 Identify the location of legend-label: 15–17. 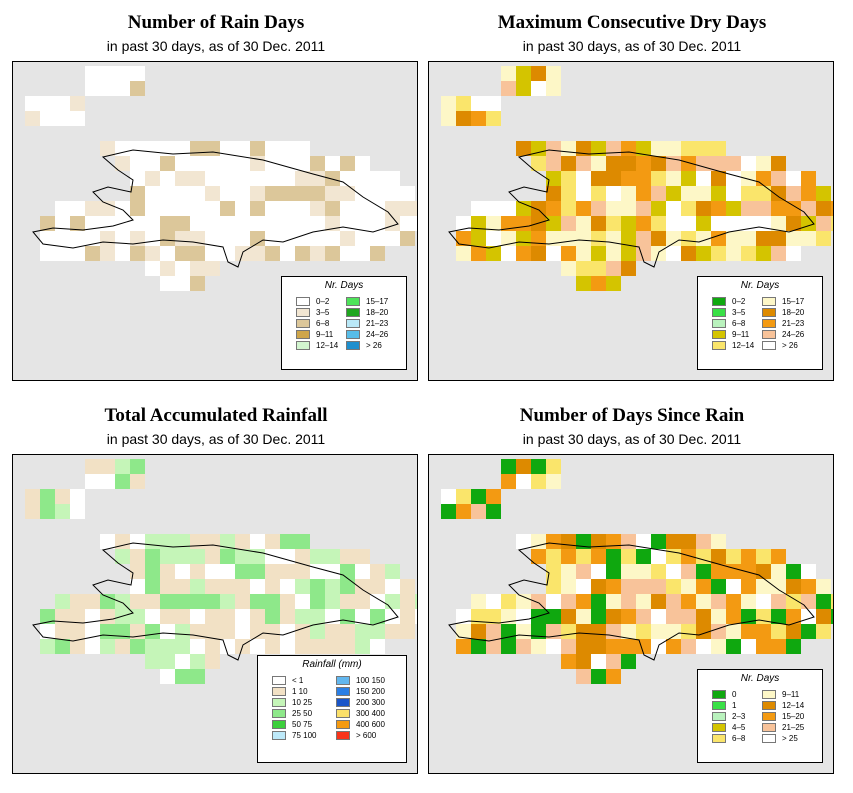
(793, 301).